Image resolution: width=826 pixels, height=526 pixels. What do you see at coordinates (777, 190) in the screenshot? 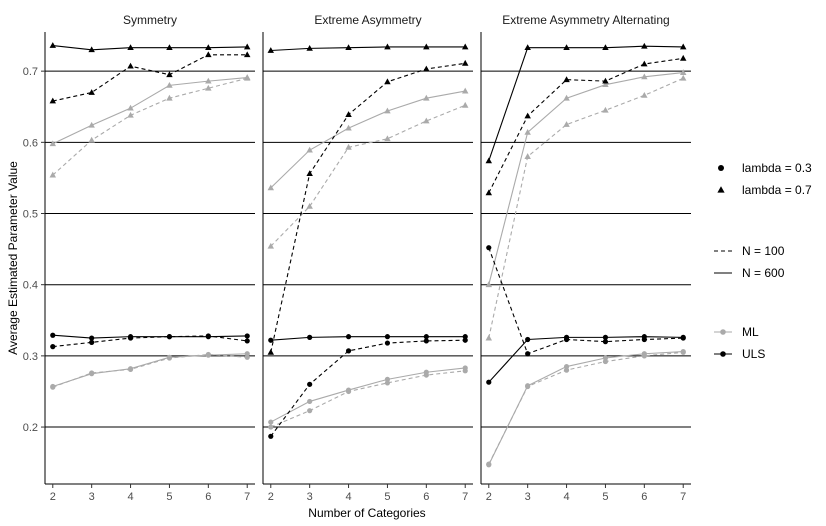
I see `legend-label: lambda = 0.7` at bounding box center [777, 190].